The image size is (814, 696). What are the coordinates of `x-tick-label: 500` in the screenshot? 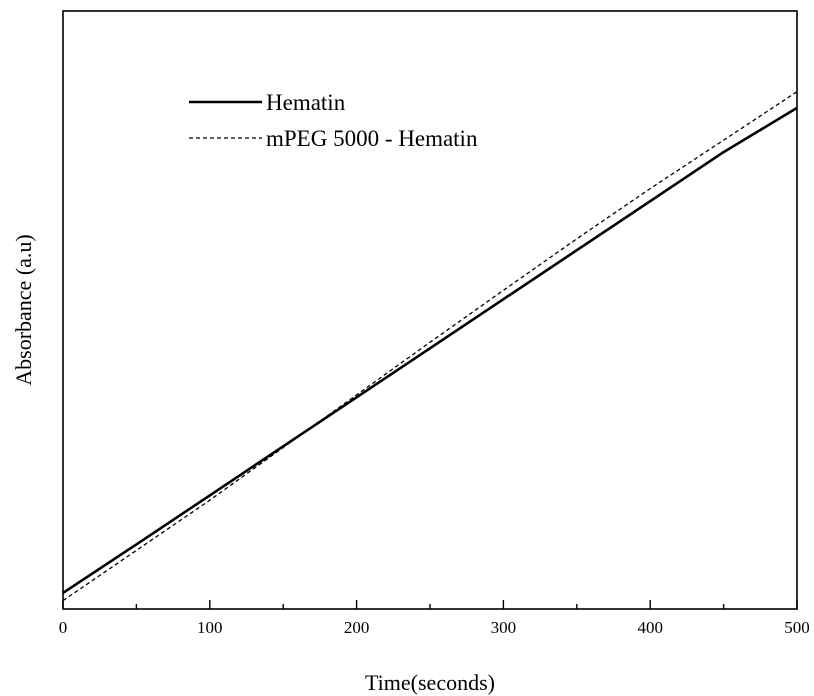 It's located at (797, 627).